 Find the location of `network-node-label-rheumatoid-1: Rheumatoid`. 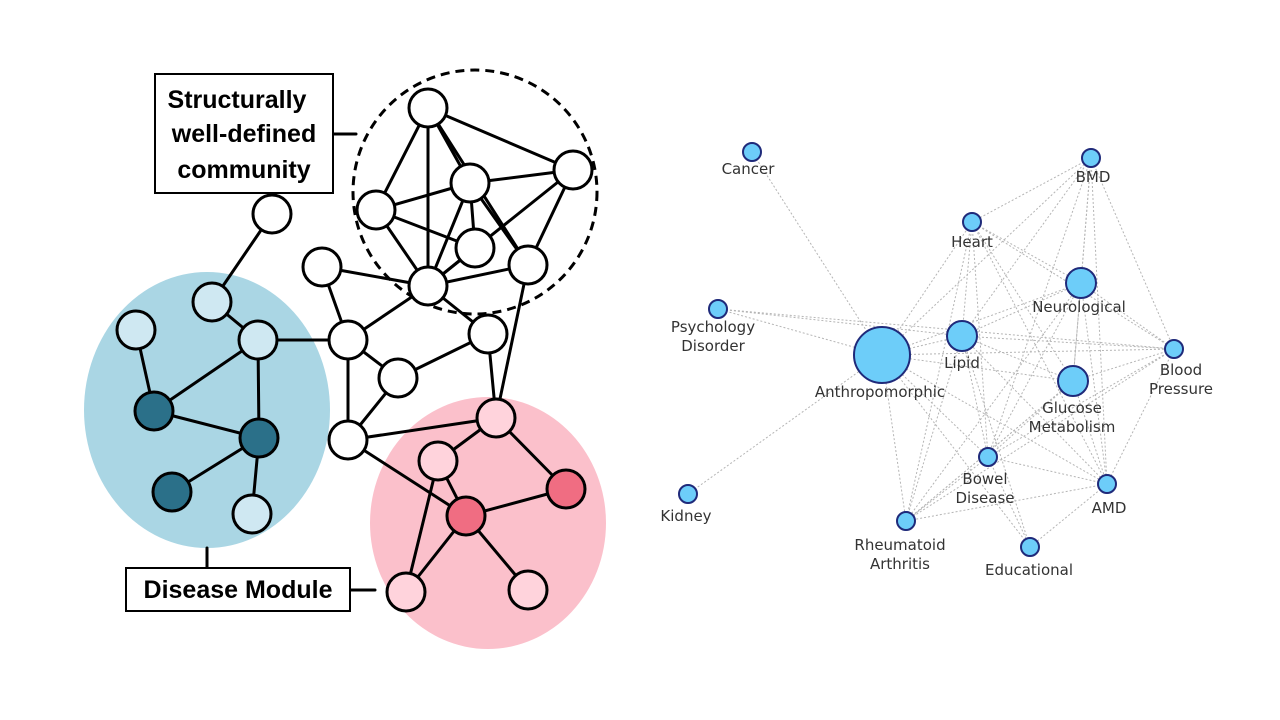

network-node-label-rheumatoid-1: Rheumatoid is located at coordinates (899, 545).